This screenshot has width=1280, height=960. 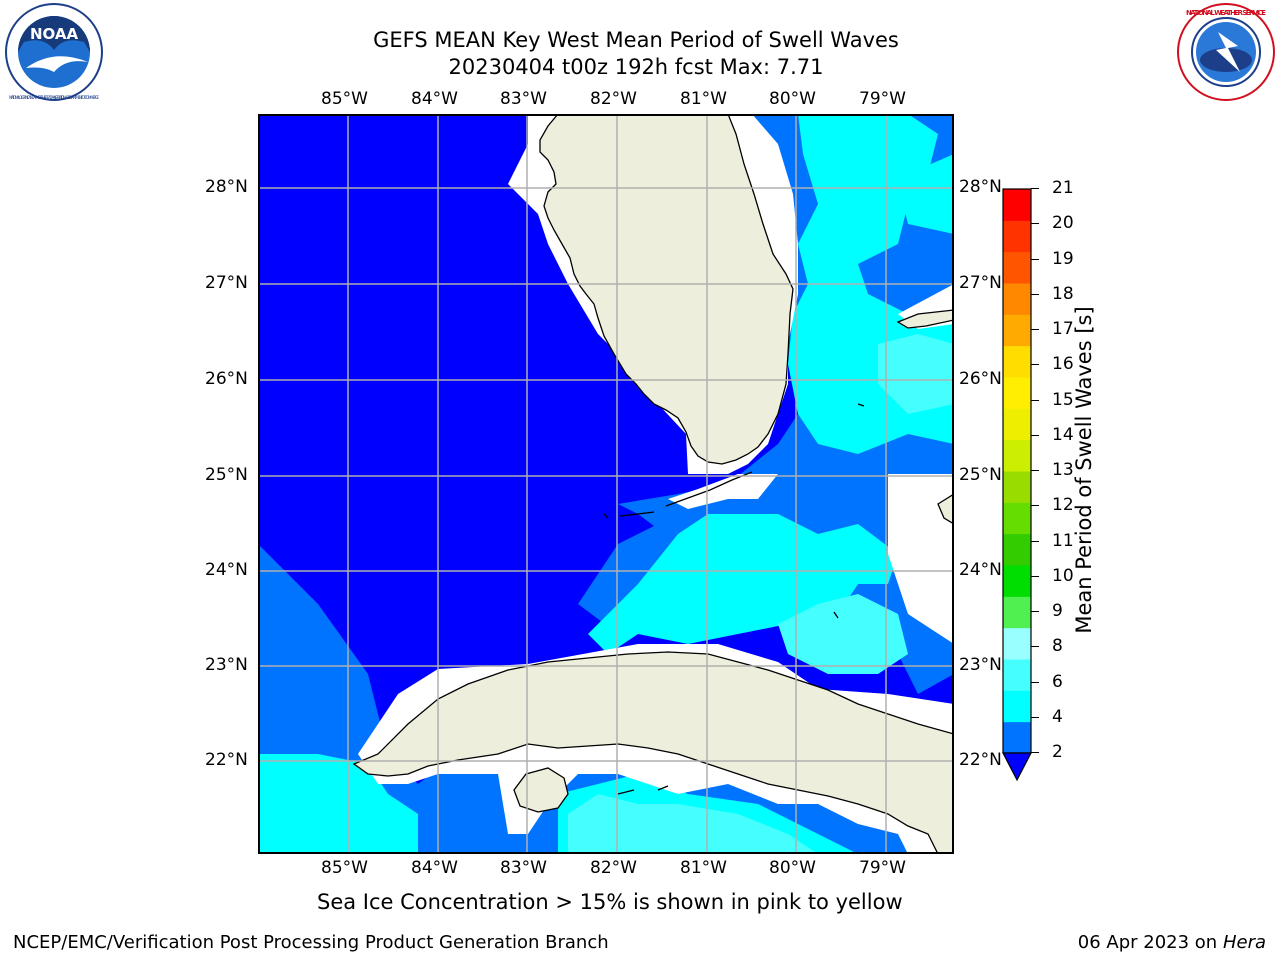 What do you see at coordinates (925, 319) in the screenshot?
I see `land-bahamas-gbi` at bounding box center [925, 319].